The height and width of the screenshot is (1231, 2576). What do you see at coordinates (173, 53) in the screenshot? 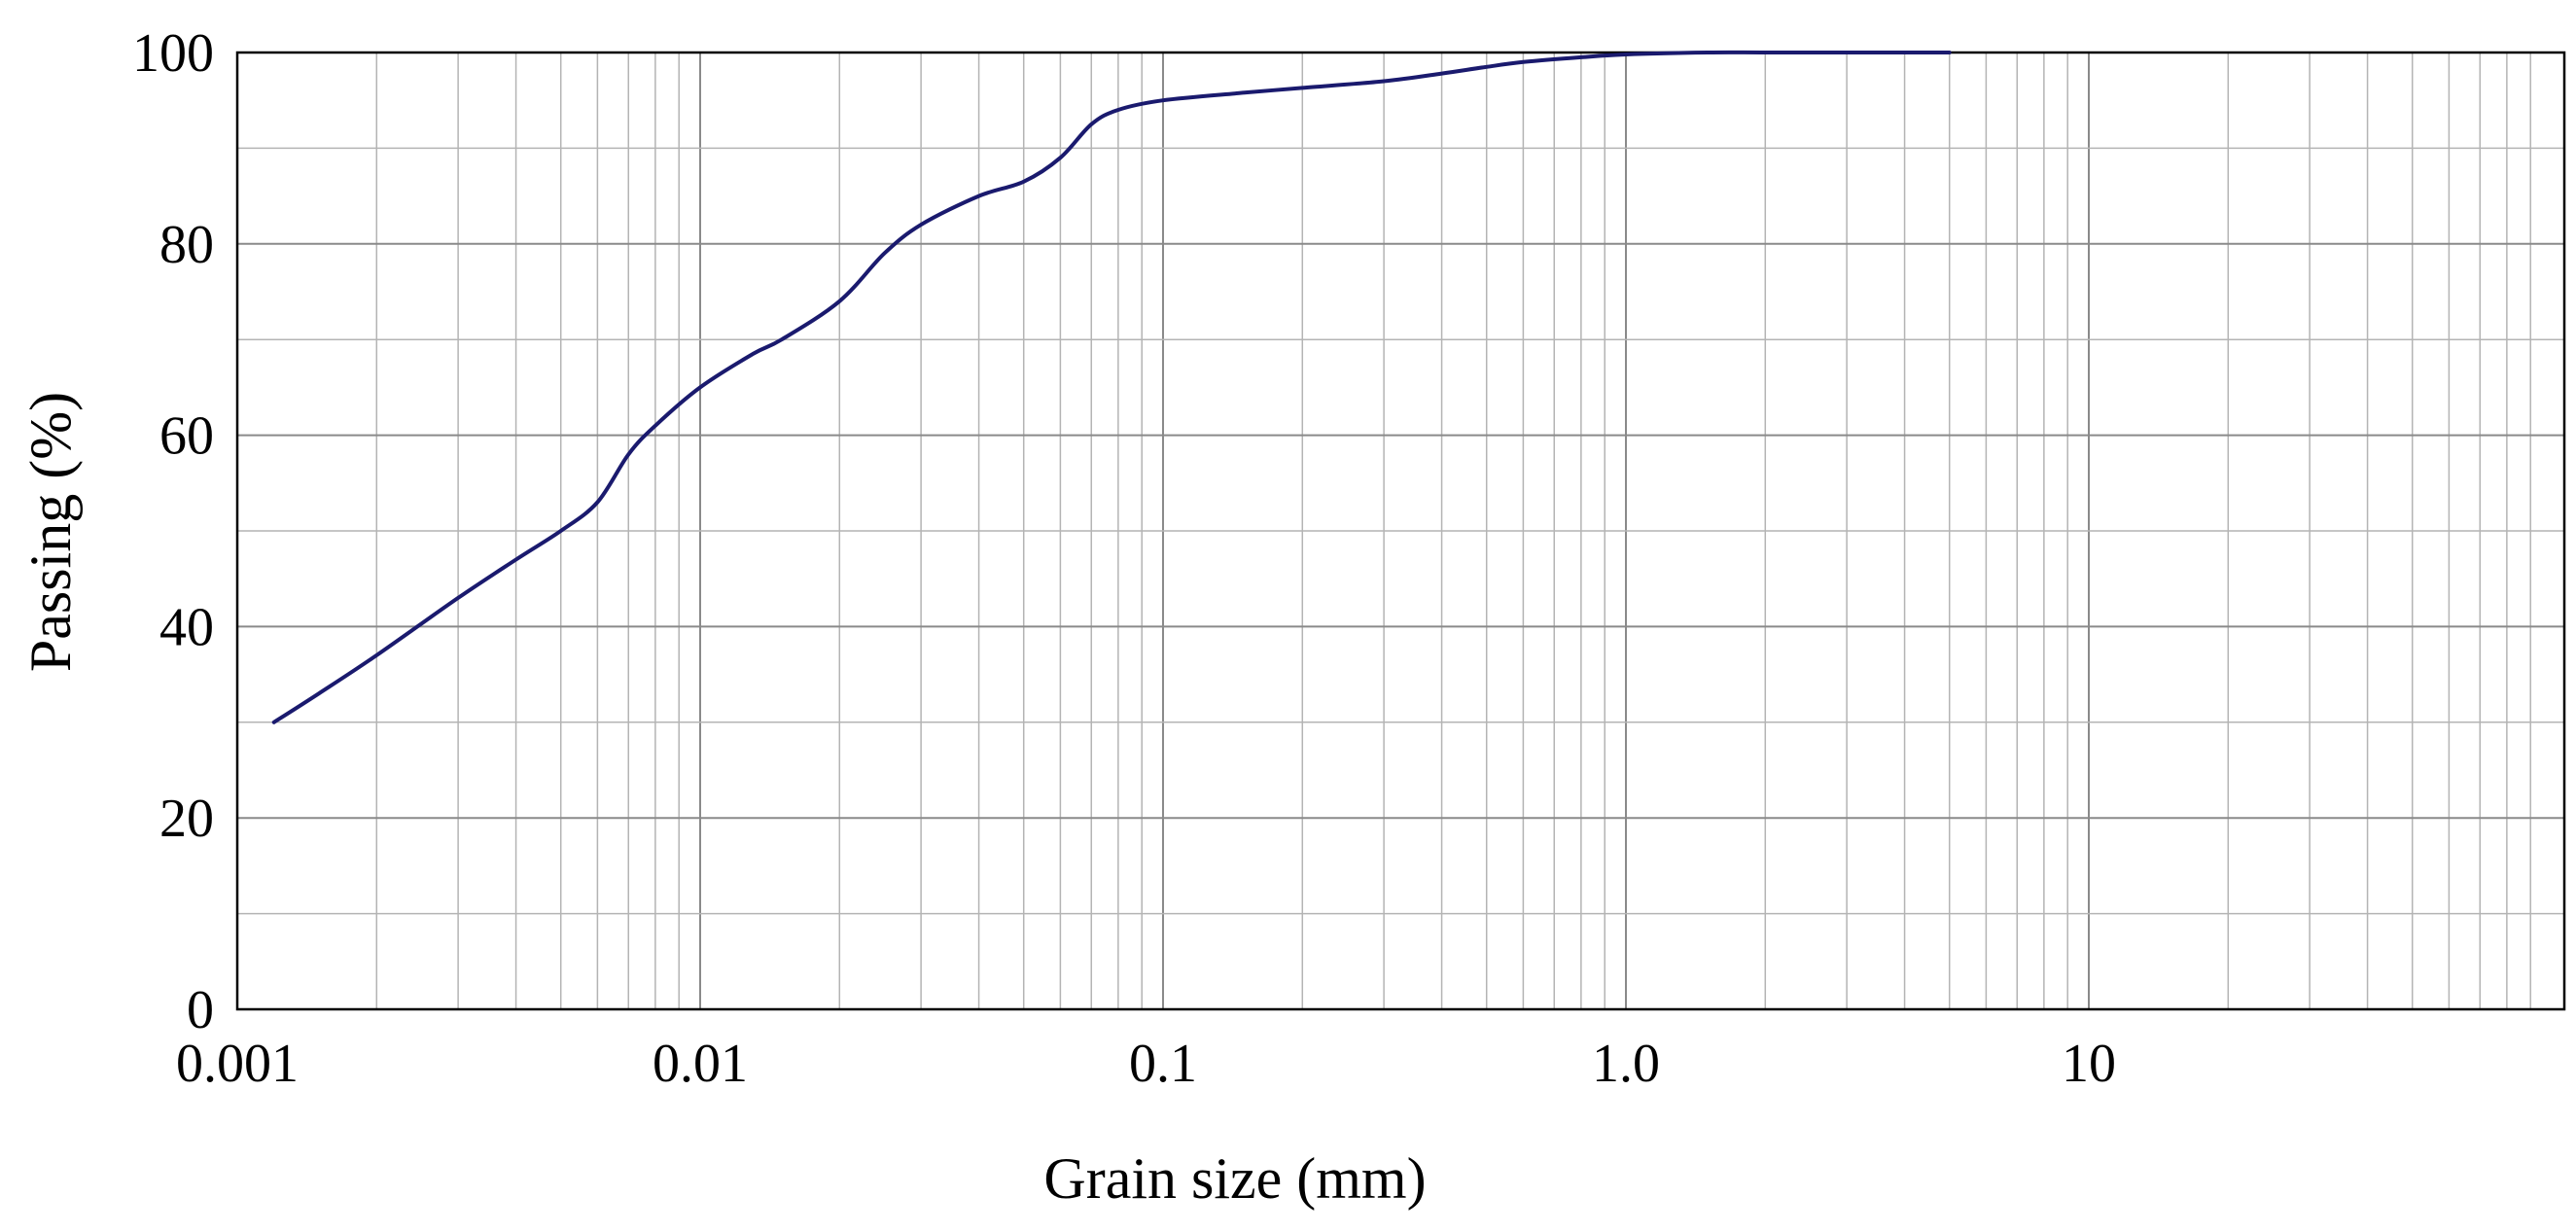
I see `y-tick-label: 100` at bounding box center [173, 53].